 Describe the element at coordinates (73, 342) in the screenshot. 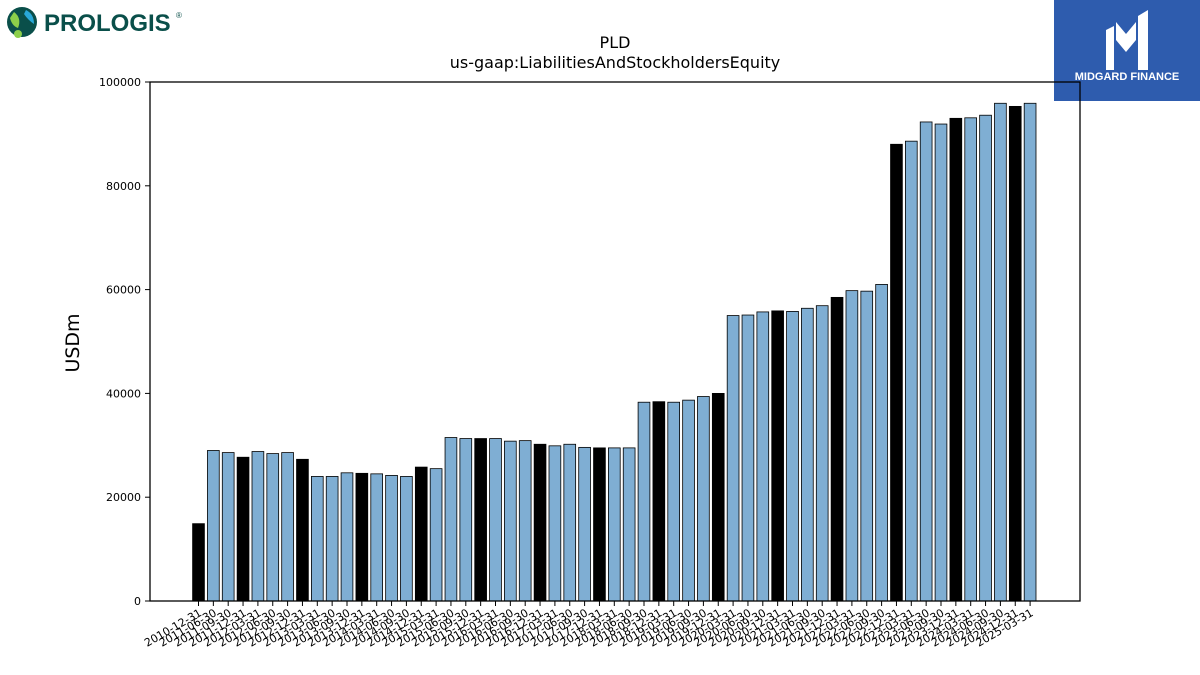

I see `y-axis-label: USDm` at that location.